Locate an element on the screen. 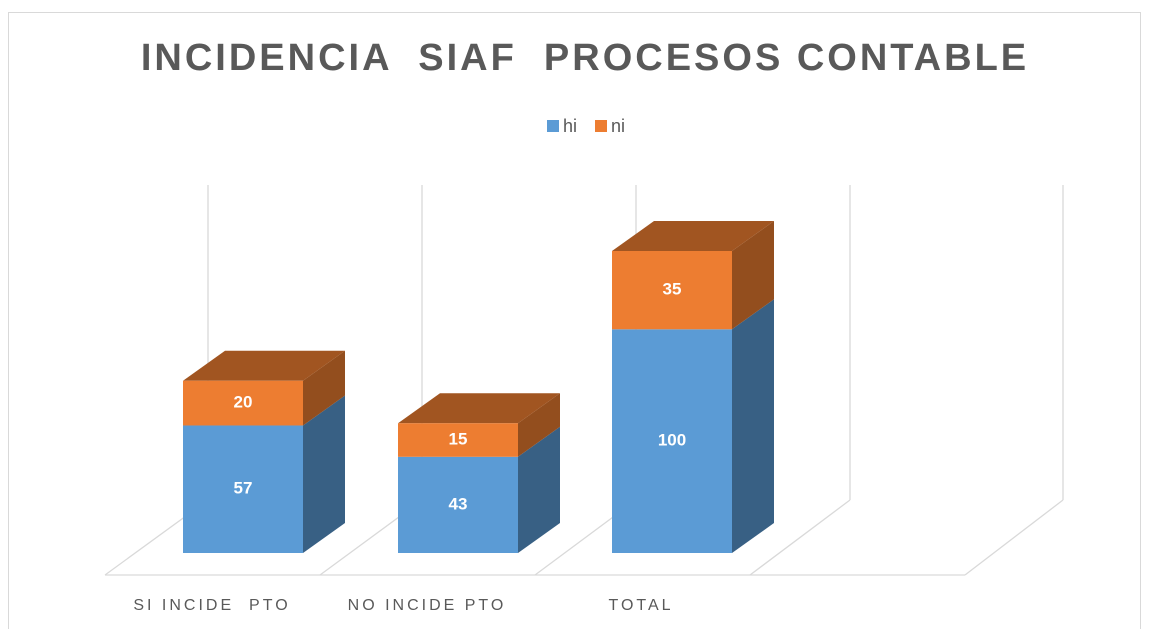  data-label: 57 is located at coordinates (243, 488).